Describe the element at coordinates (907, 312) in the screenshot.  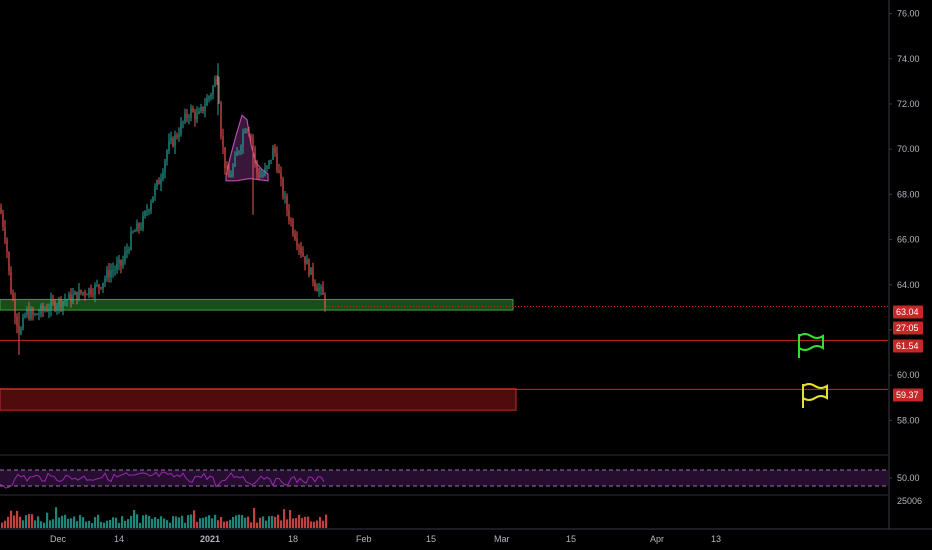
I see `price-tag-label: 63.04` at that location.